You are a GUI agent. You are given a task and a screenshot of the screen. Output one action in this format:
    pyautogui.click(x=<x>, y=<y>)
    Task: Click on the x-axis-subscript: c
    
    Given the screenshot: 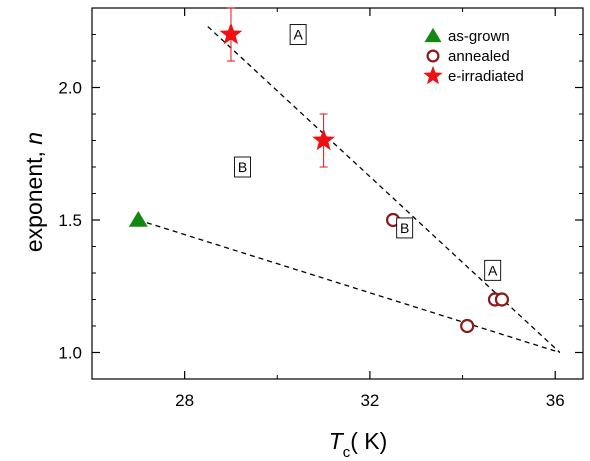 What is the action you would take?
    pyautogui.click(x=347, y=452)
    